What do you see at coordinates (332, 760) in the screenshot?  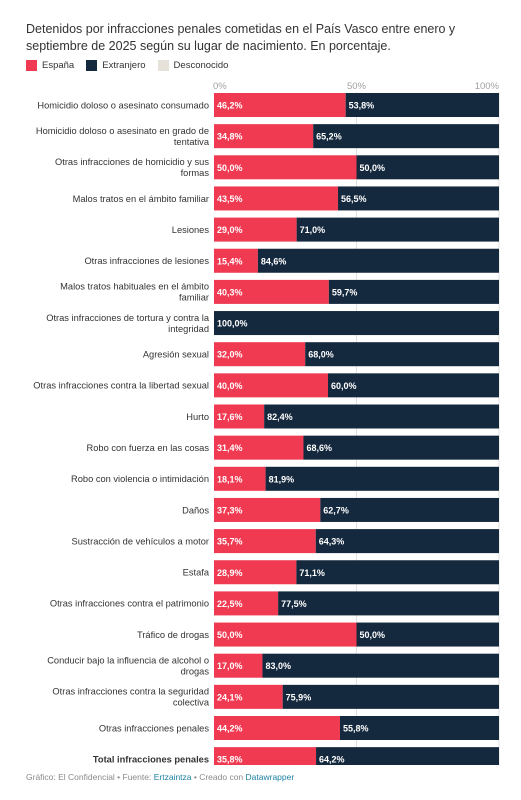 I see `data-label-extranjero: 64,2%` at bounding box center [332, 760].